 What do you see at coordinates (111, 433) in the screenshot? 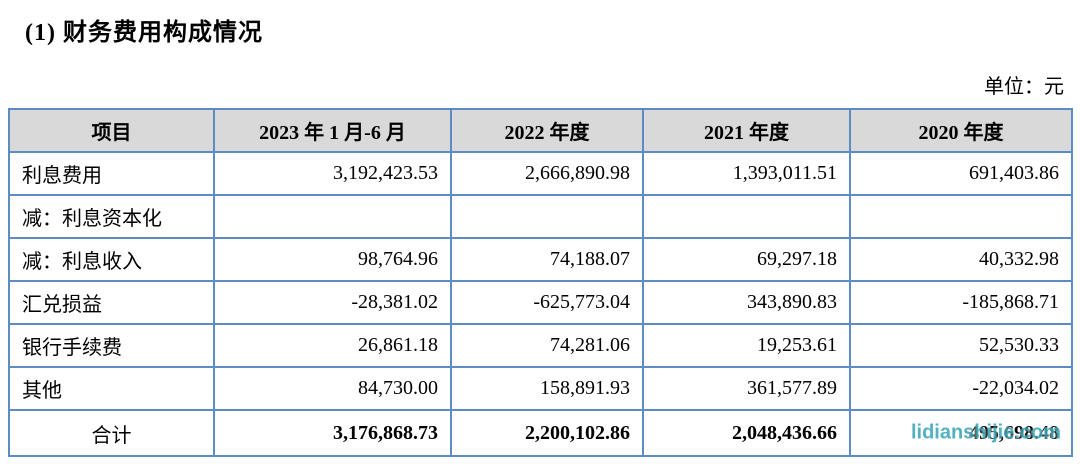
I see `total-row-label: 合计` at bounding box center [111, 433].